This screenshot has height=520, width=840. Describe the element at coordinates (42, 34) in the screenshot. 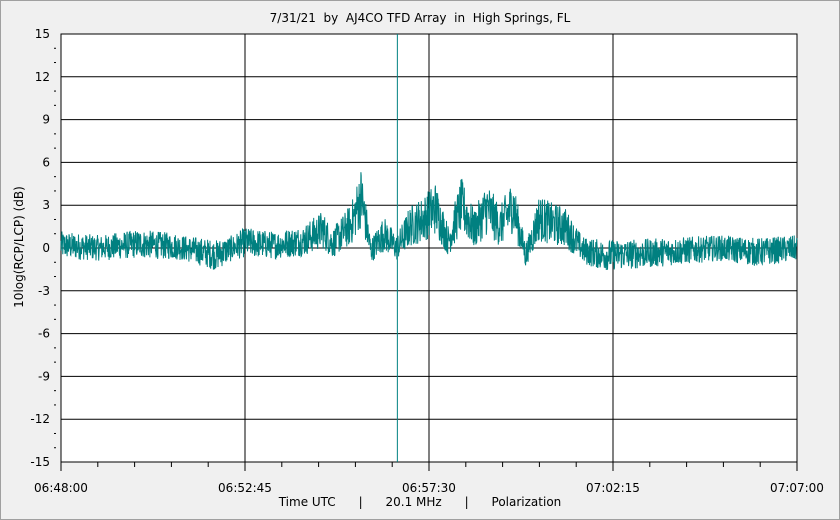

I see `y-tick-label: 15` at that location.